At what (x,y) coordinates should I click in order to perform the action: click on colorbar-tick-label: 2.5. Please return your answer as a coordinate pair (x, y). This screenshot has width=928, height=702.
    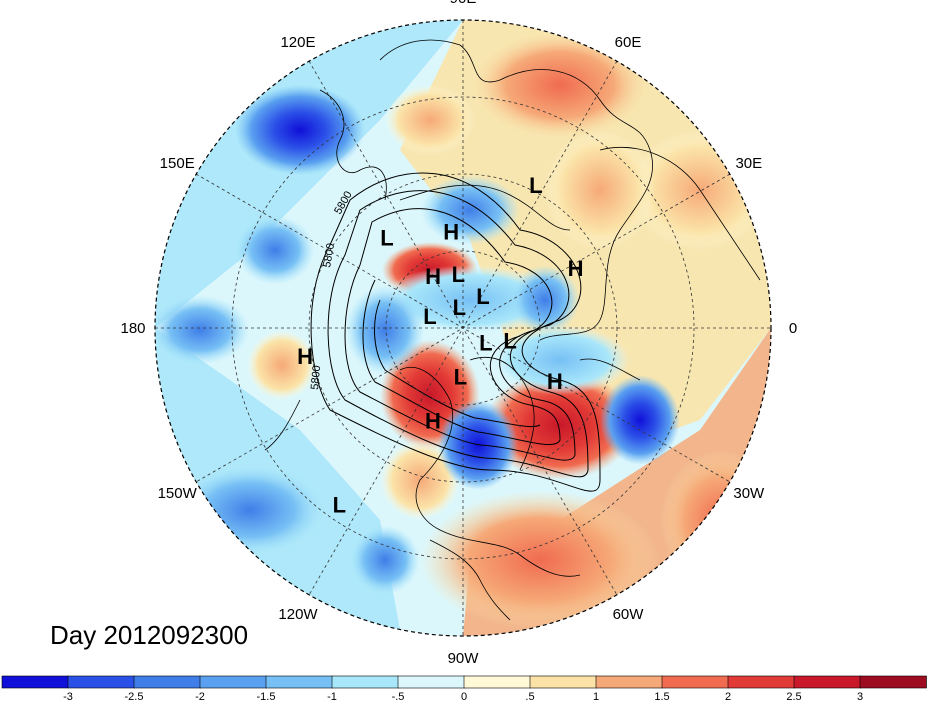
    Looking at the image, I should click on (793, 696).